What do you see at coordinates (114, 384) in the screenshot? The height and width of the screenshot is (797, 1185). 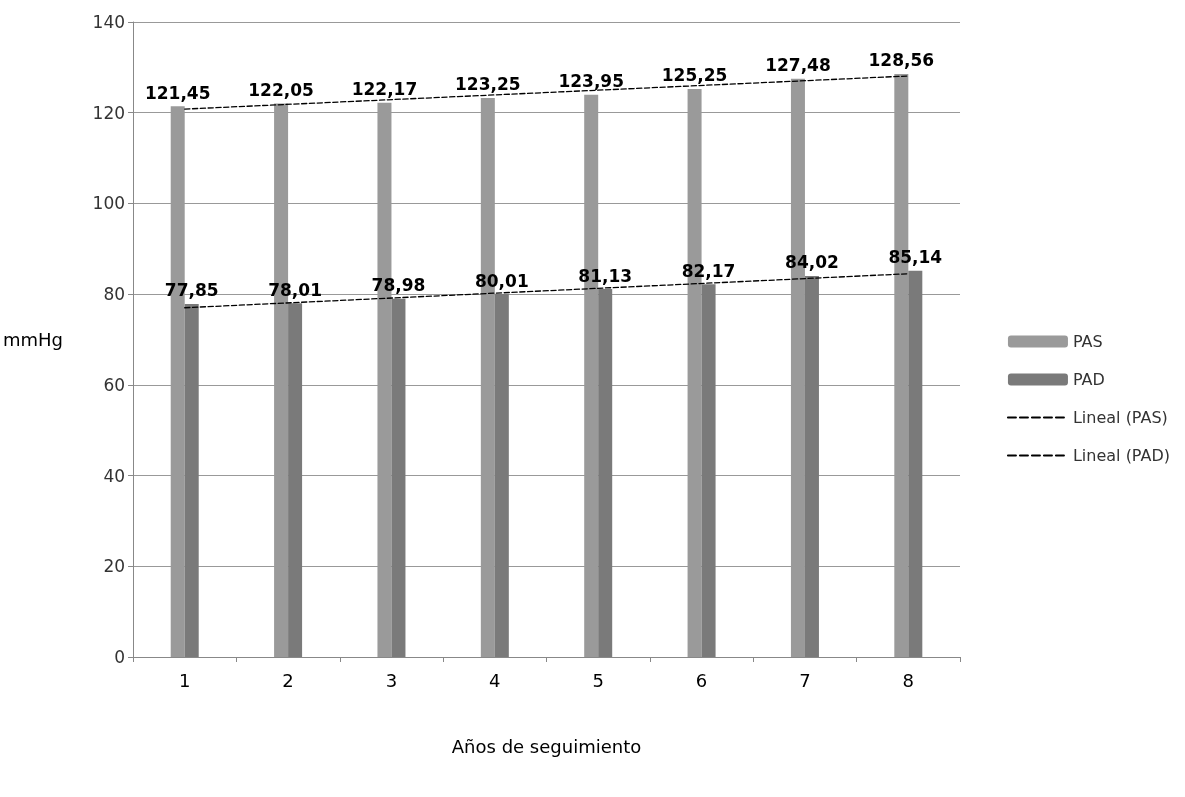 I see `y-tick-label: 60` at bounding box center [114, 384].